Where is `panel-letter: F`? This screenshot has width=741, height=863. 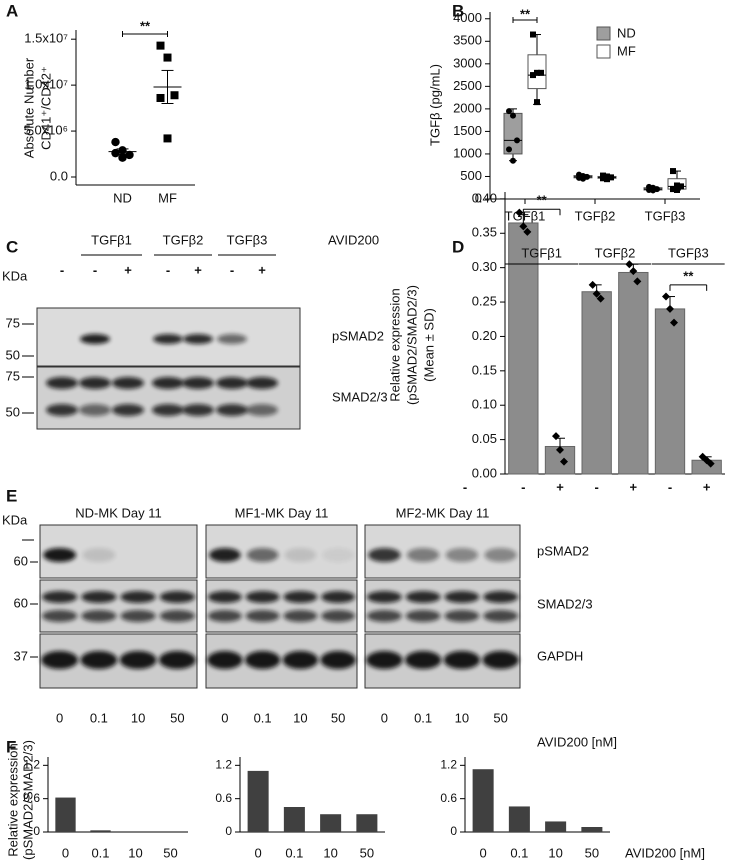
panel-letter: F is located at coordinates (11, 746).